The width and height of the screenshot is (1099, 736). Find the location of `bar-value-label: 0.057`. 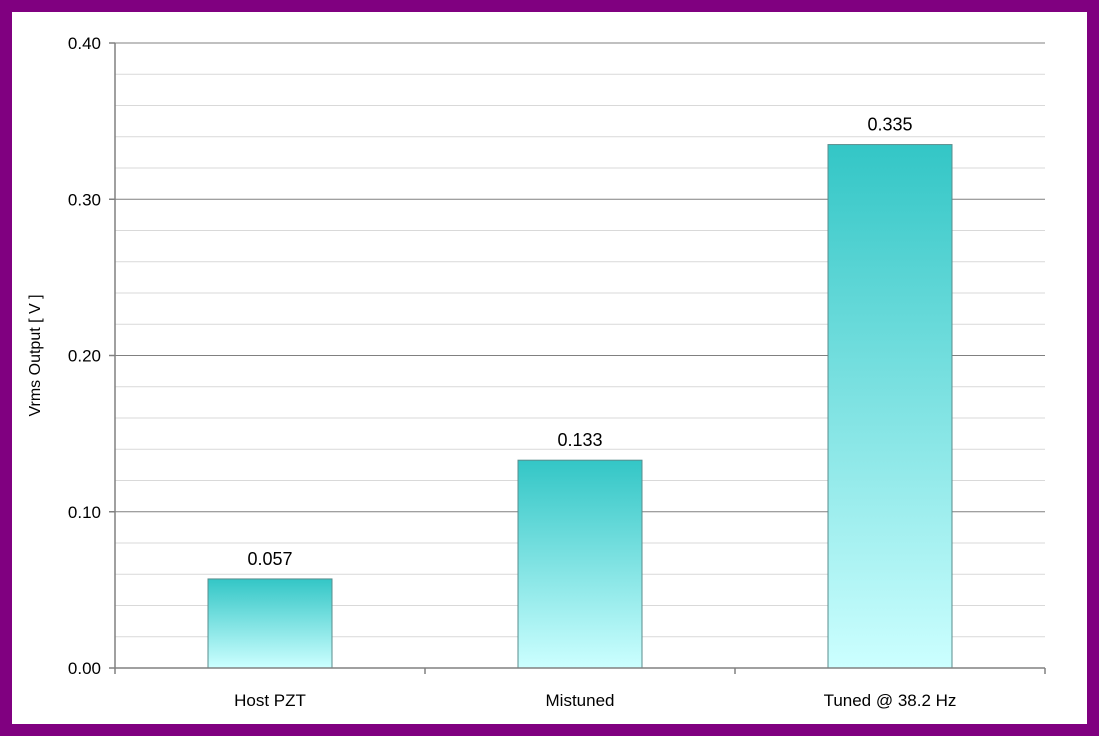

bar-value-label: 0.057 is located at coordinates (269, 559).